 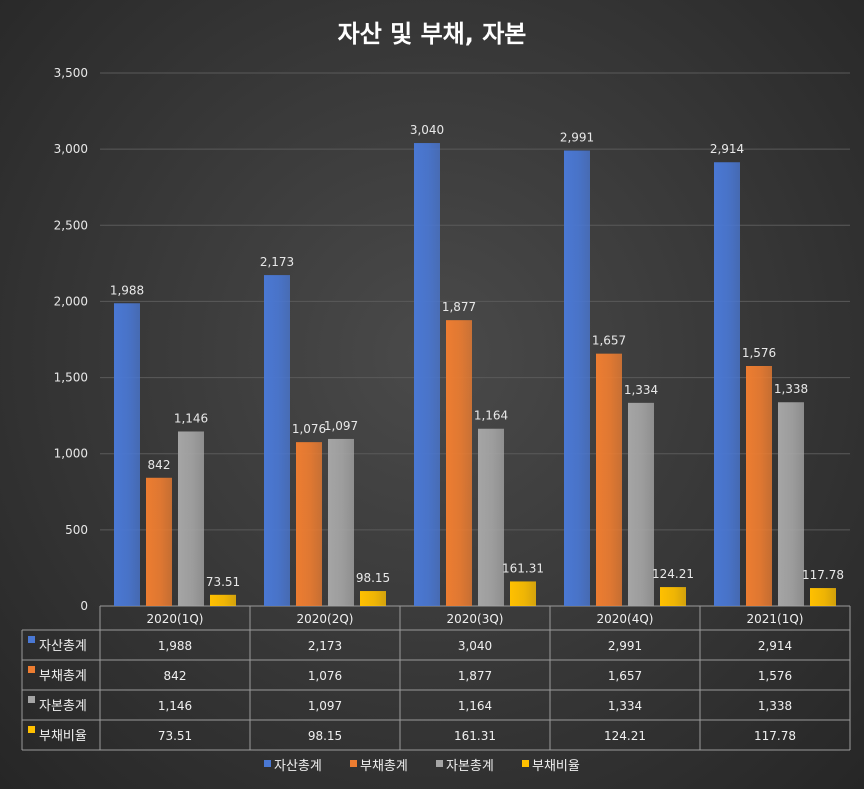 What do you see at coordinates (71, 149) in the screenshot?
I see `y-tick-label: 3,000` at bounding box center [71, 149].